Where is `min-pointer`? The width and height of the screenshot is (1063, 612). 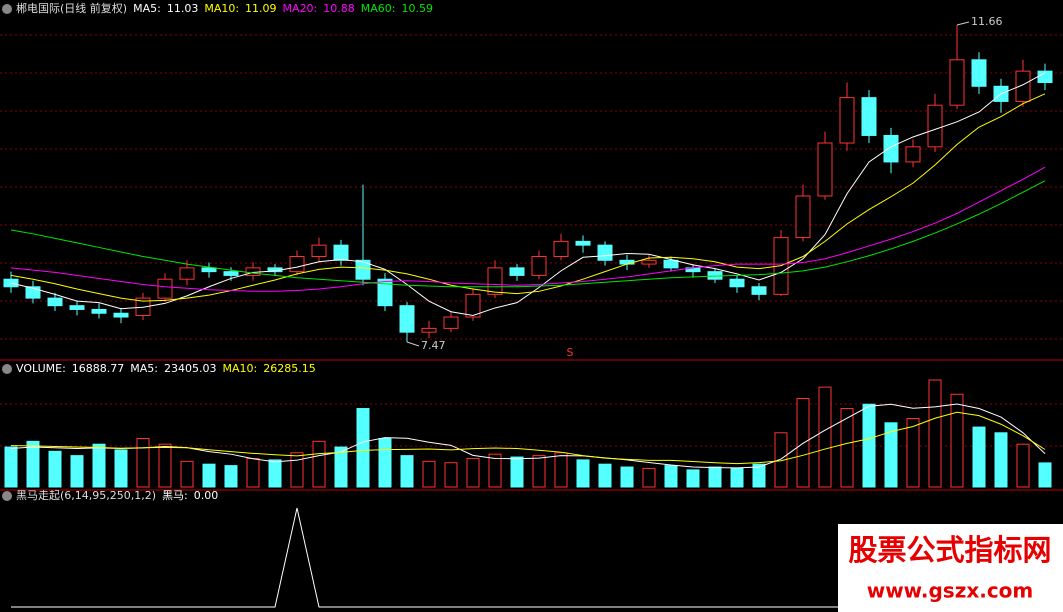 min-pointer is located at coordinates (413, 344).